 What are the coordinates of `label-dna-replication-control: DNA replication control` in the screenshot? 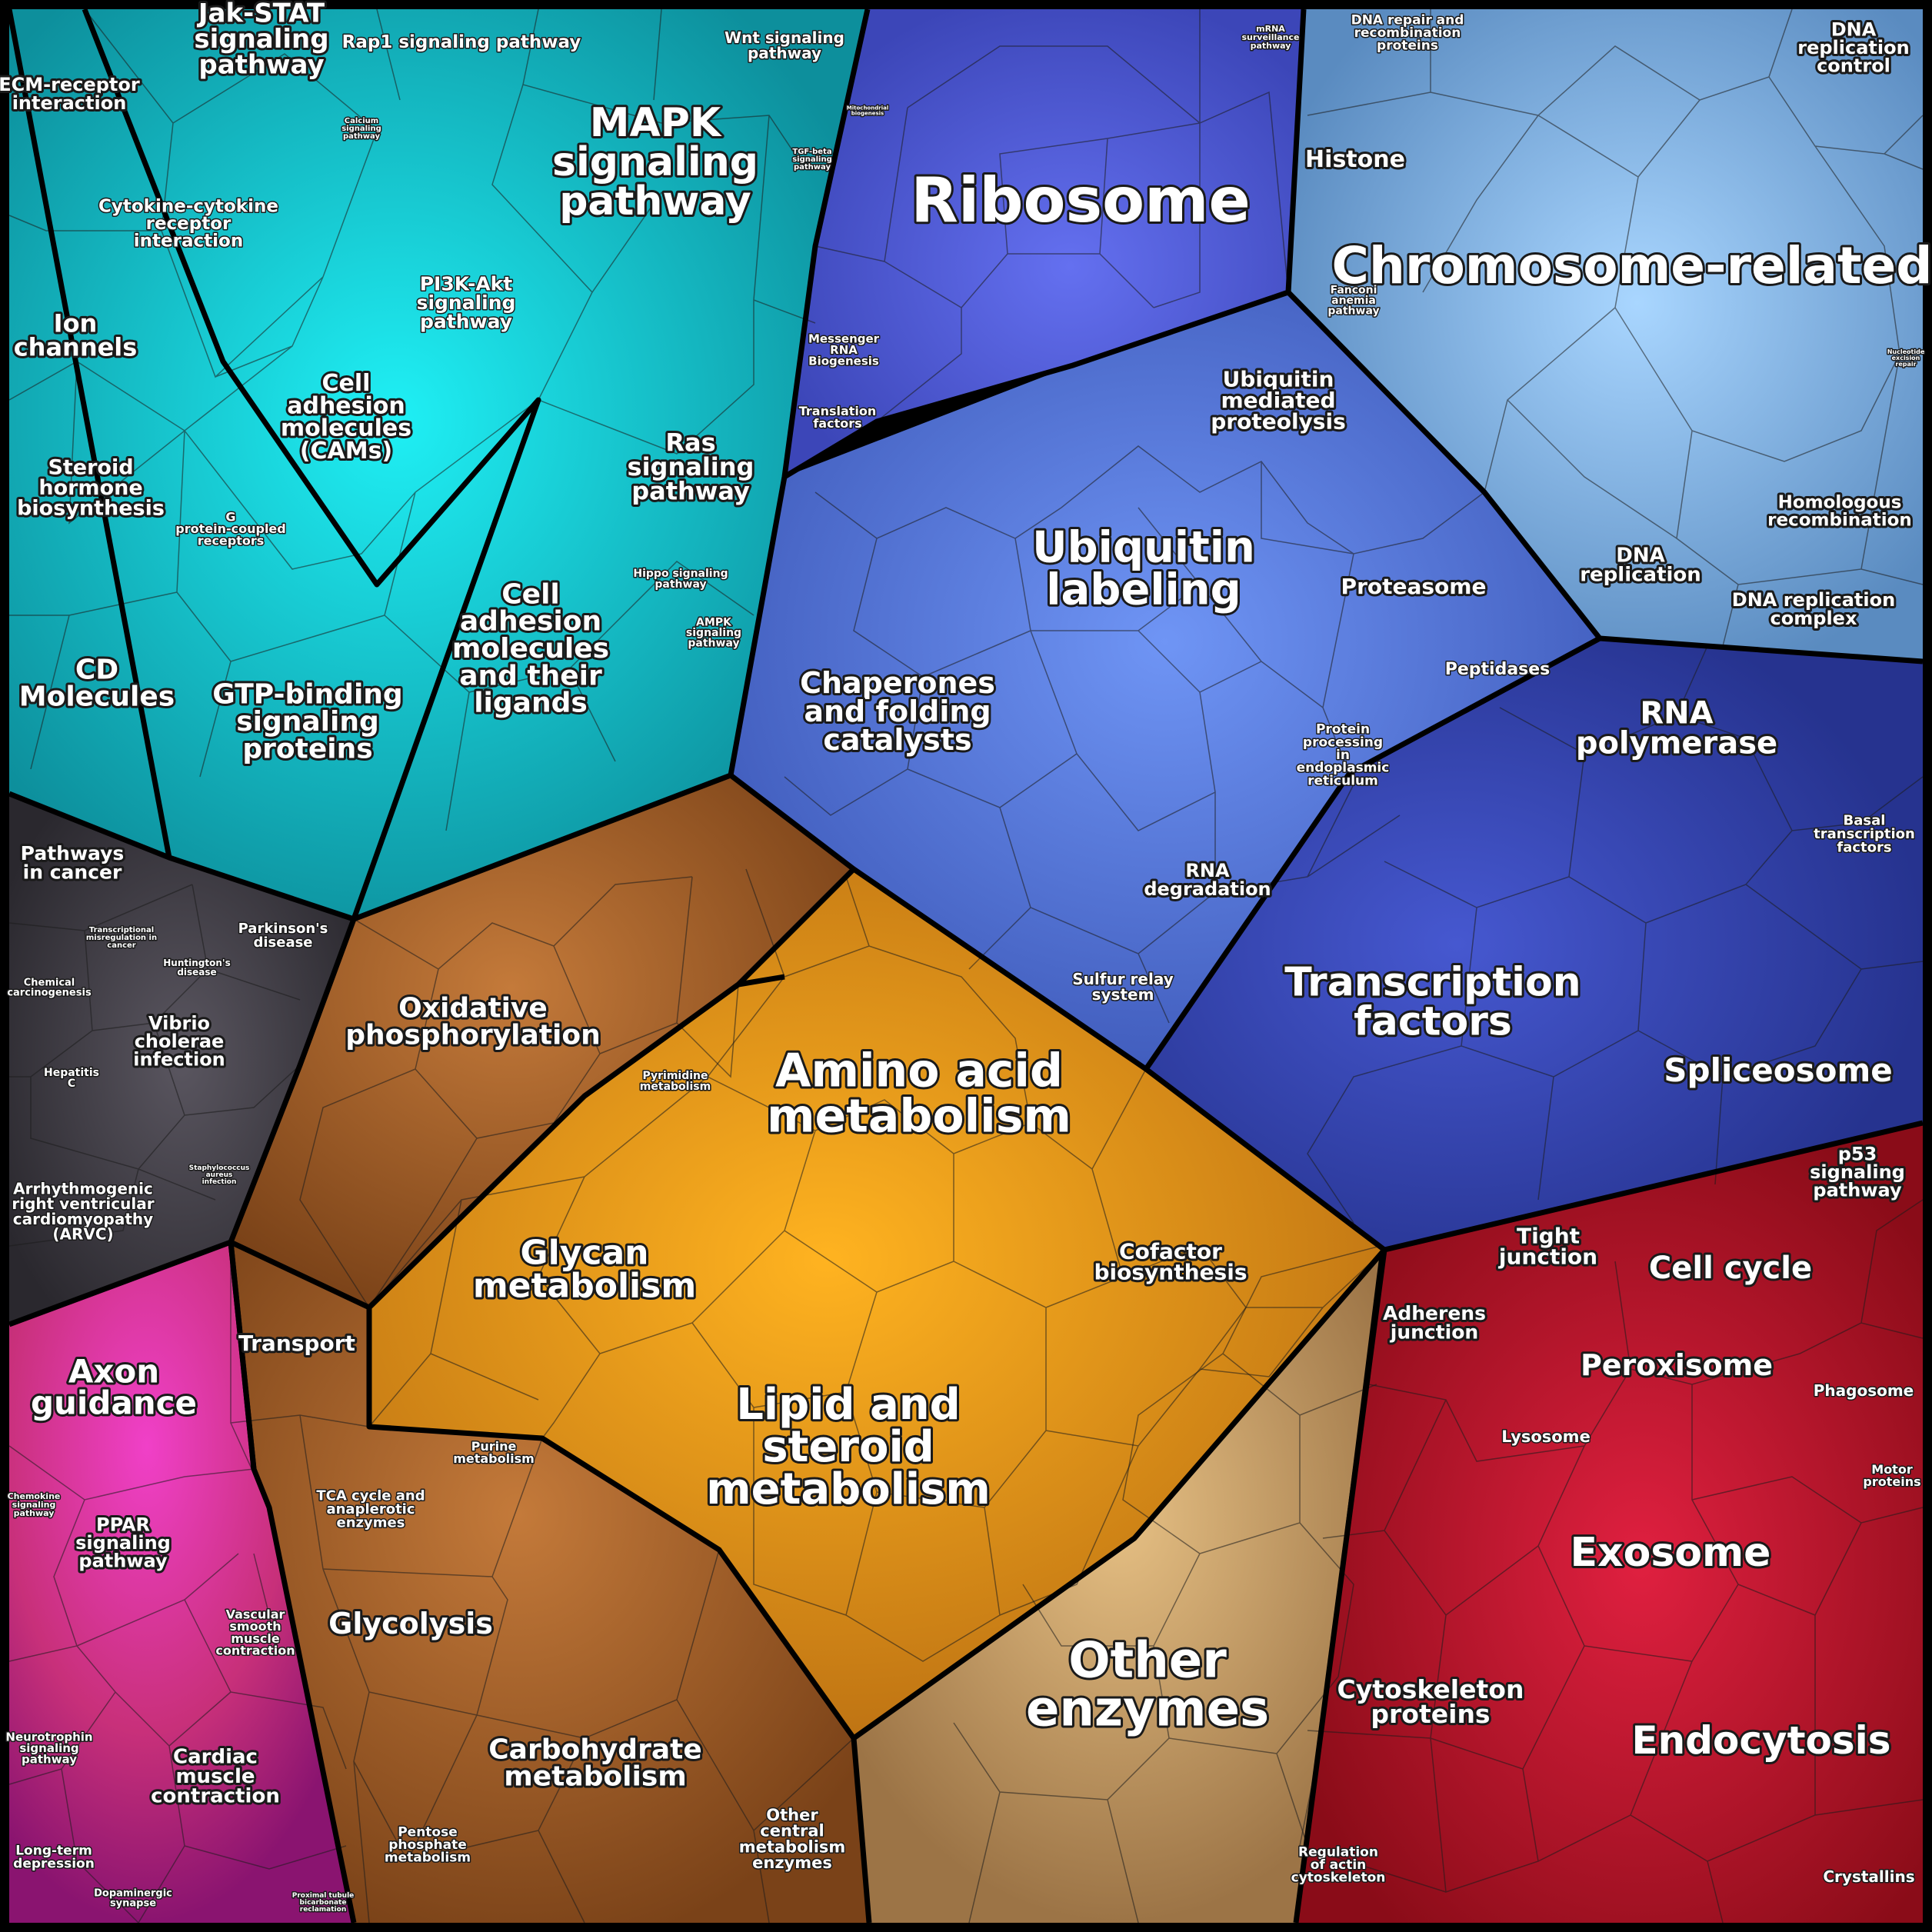 It's located at (1853, 48).